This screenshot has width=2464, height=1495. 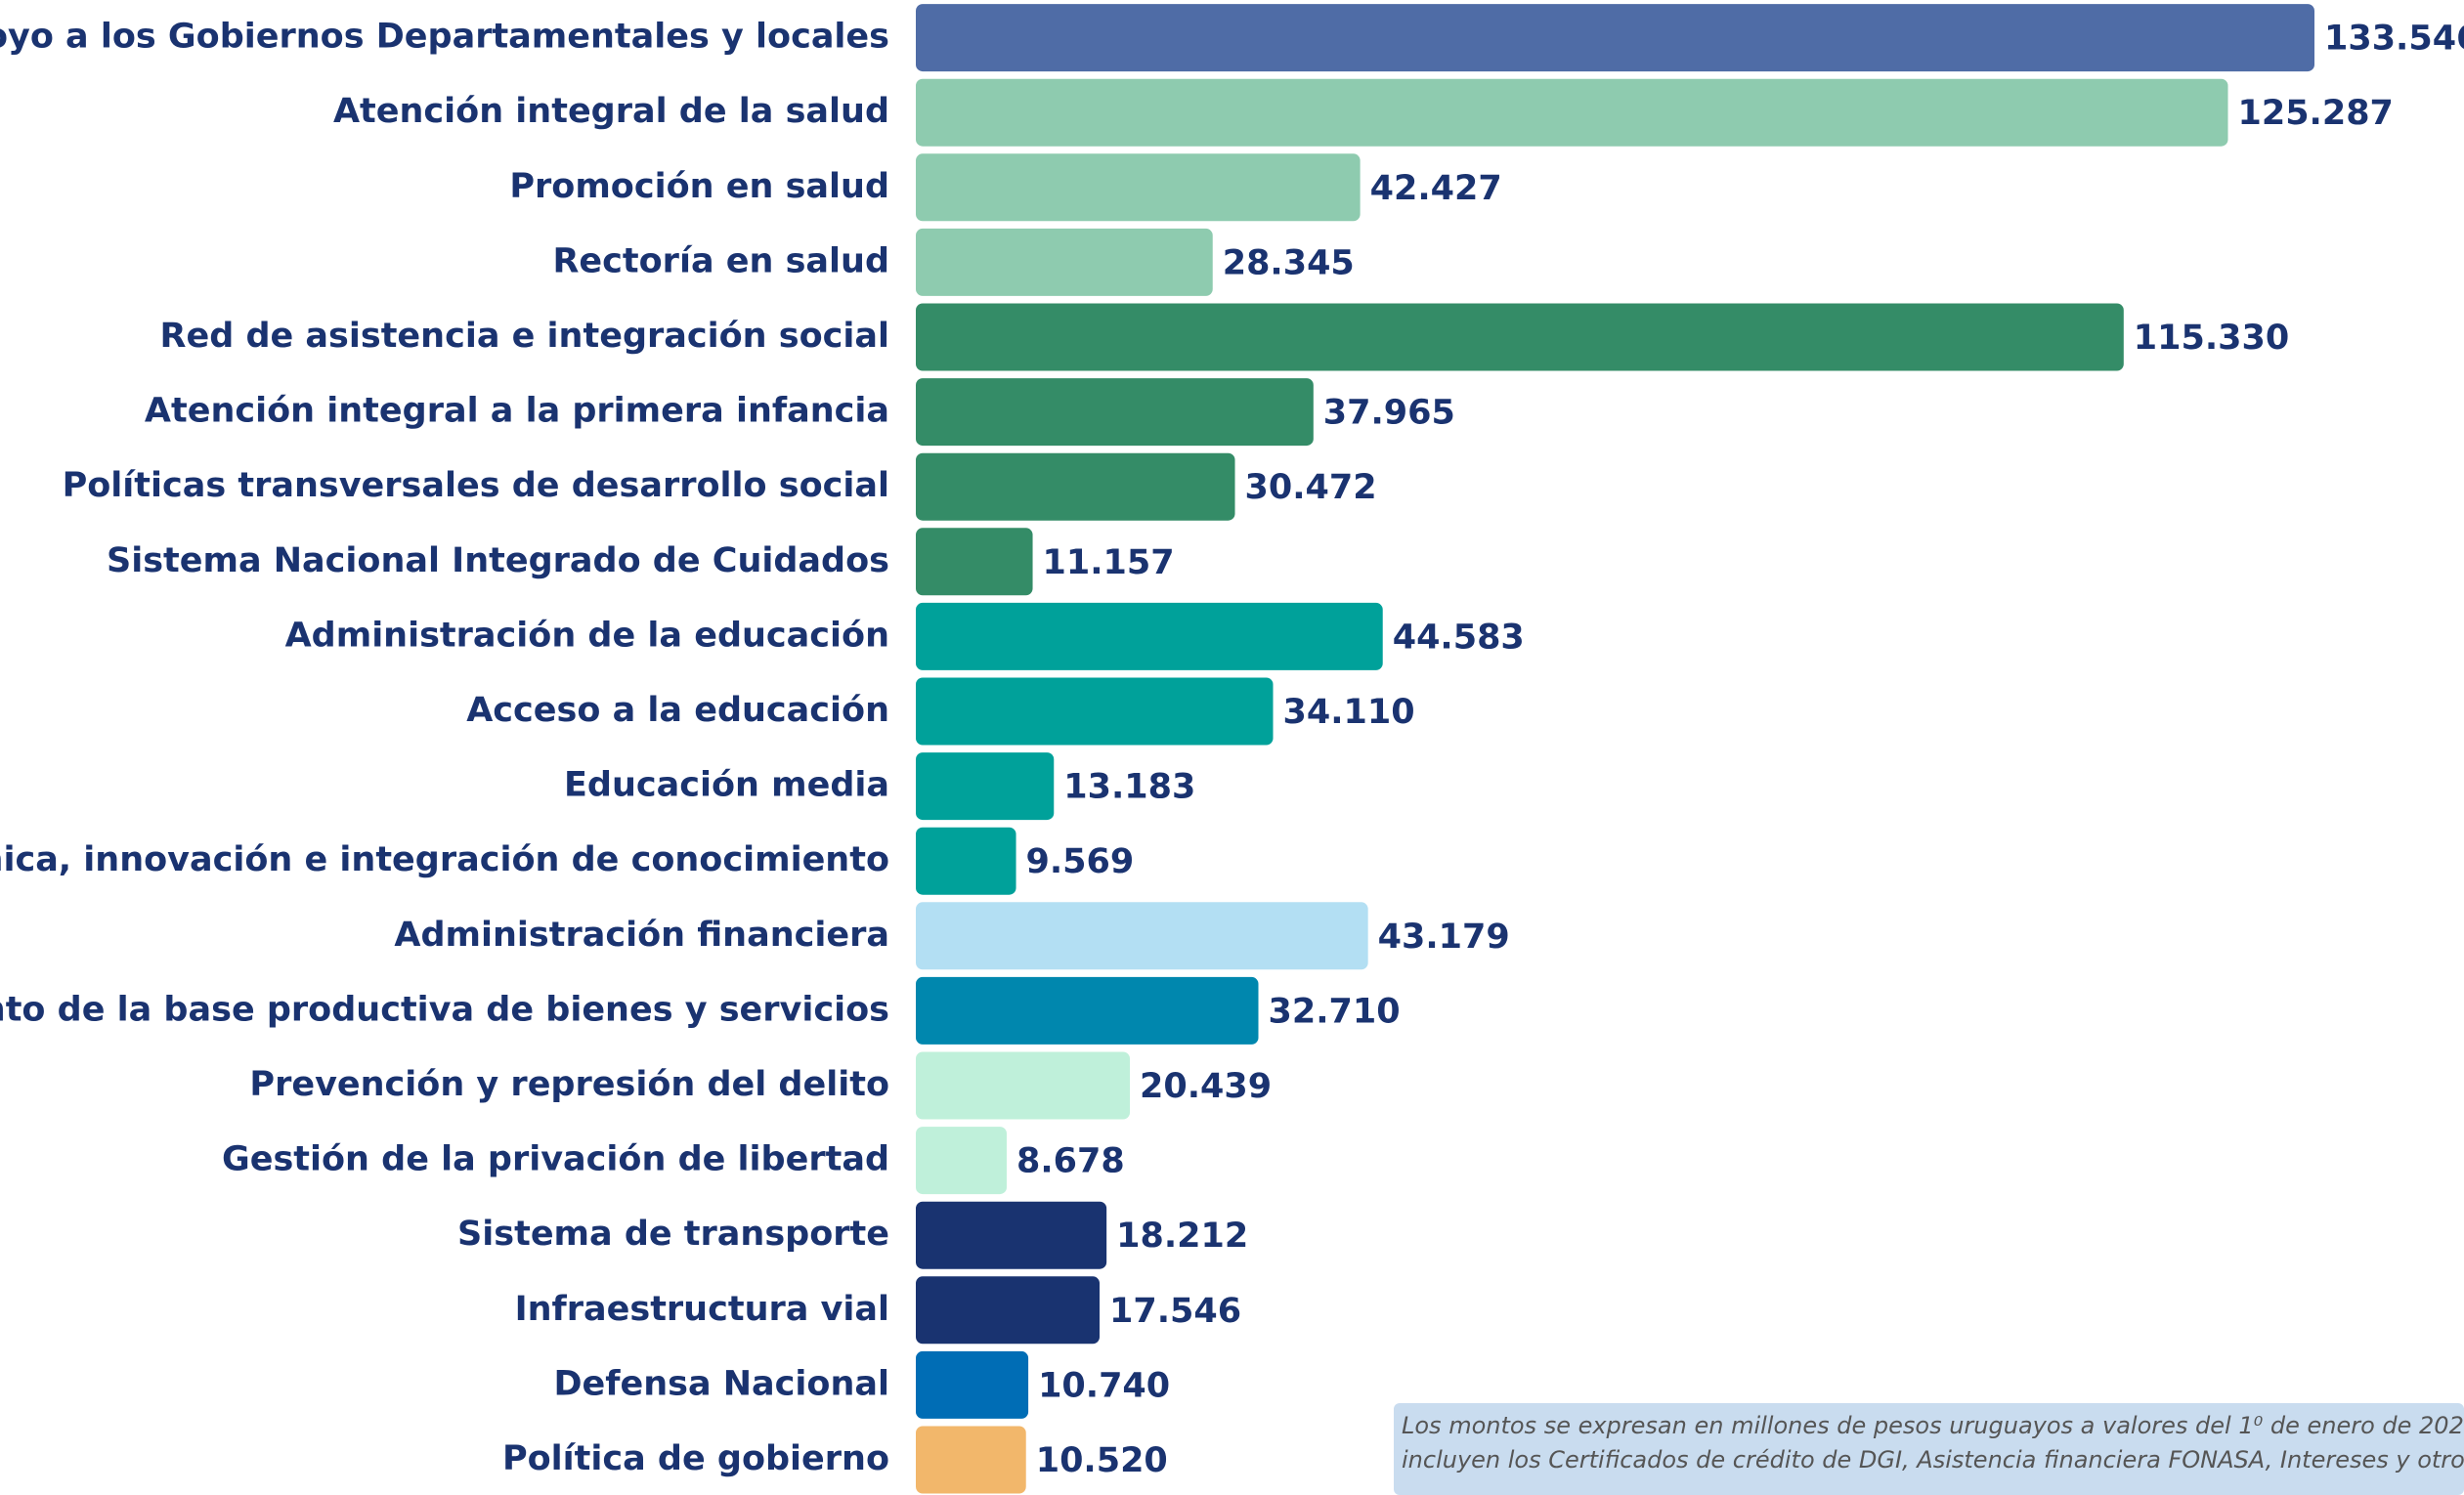 I want to click on category-label: Promoción en salud, so click(x=699, y=186).